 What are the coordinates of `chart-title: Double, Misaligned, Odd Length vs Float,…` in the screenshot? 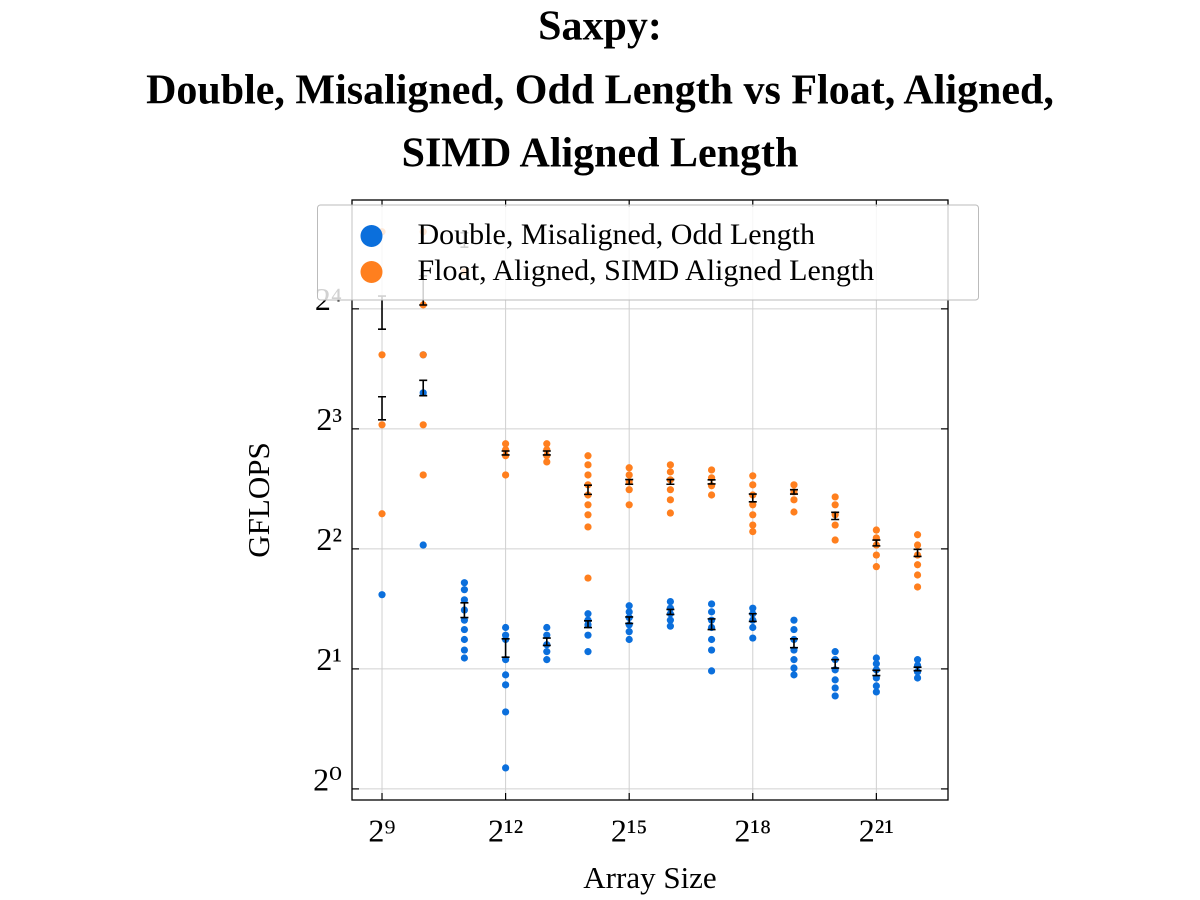 It's located at (600, 91).